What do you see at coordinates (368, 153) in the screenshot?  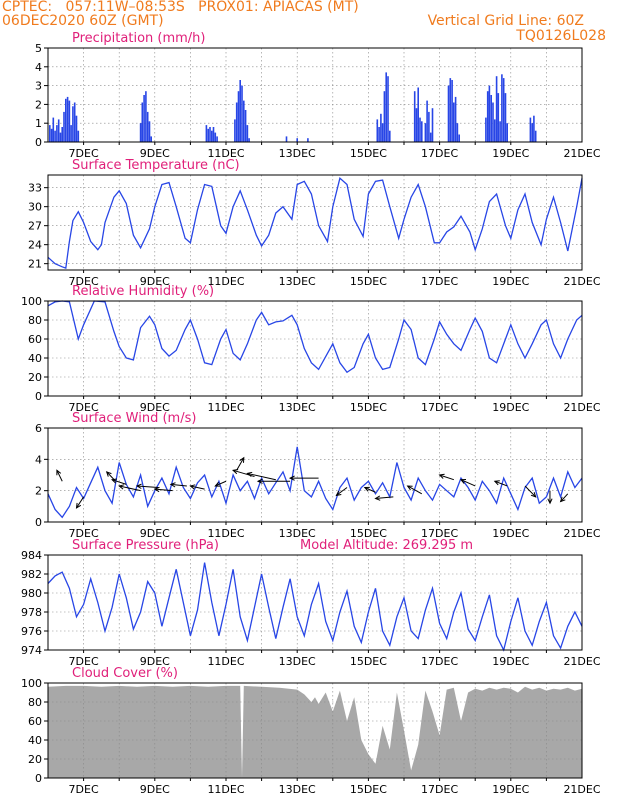 I see `precipitation-x-tick-label: 15DEC` at bounding box center [368, 153].